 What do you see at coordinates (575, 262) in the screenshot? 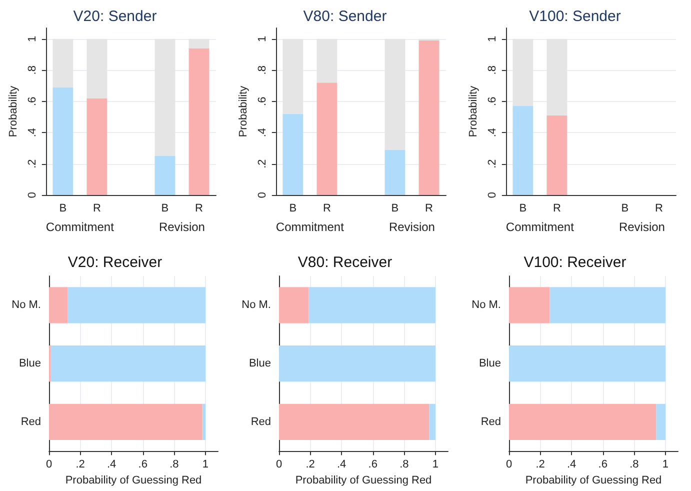
I see `chart-title: V100: Receiver` at bounding box center [575, 262].